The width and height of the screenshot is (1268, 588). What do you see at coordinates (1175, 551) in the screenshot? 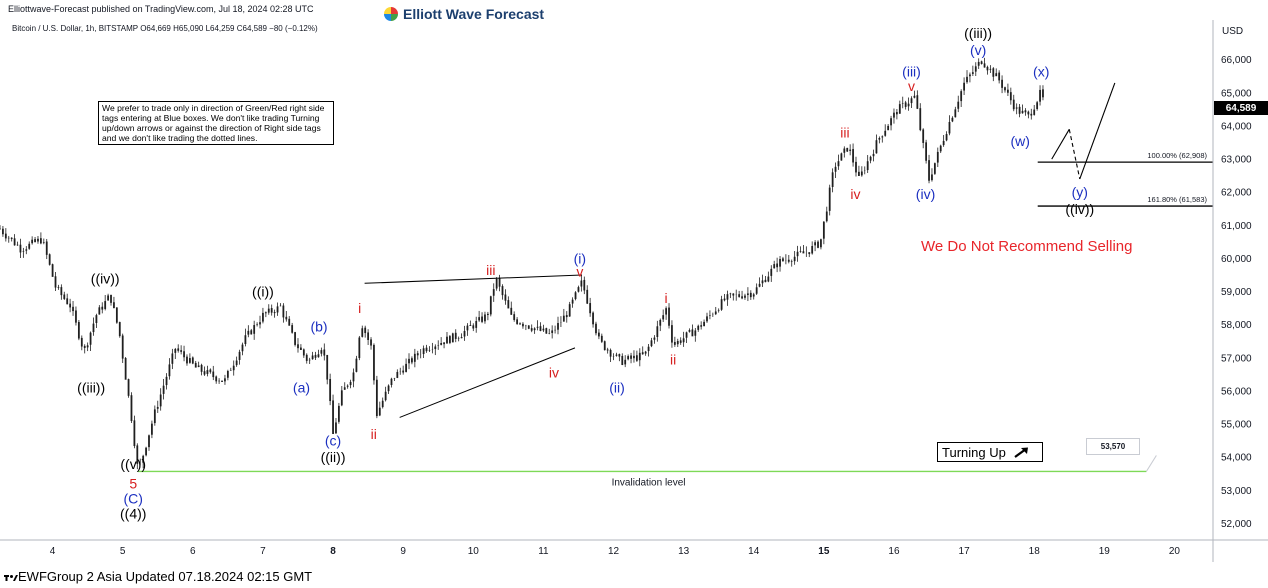
I see `x-tick-label: 20` at bounding box center [1175, 551].